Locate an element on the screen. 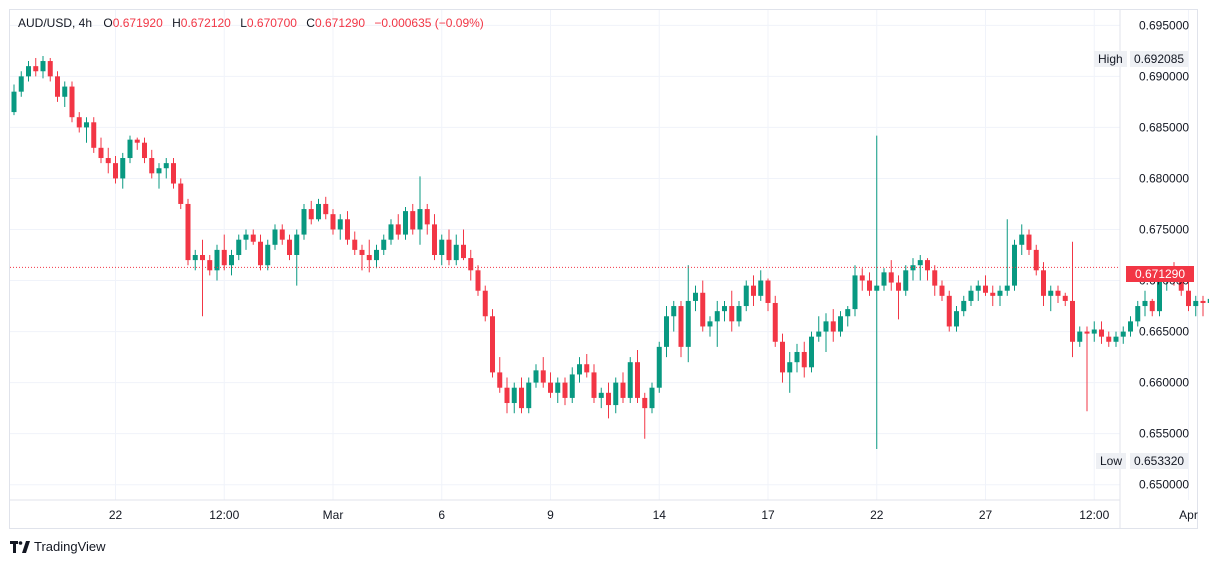 This screenshot has width=1209, height=564. time-tick-label: 17 is located at coordinates (768, 515).